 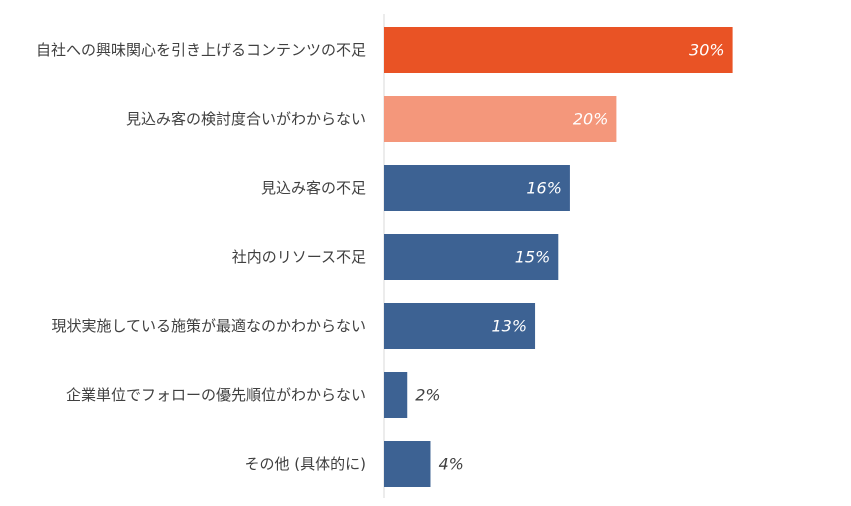 What do you see at coordinates (591, 119) in the screenshot?
I see `value-label-2: 20%` at bounding box center [591, 119].